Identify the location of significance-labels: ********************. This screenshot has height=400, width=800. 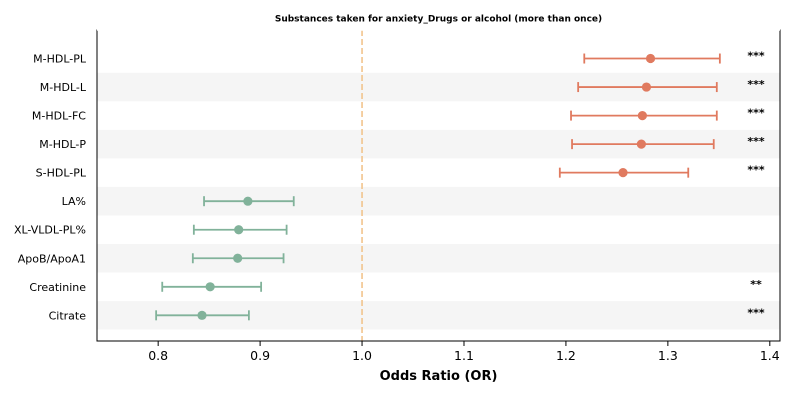
(756, 185).